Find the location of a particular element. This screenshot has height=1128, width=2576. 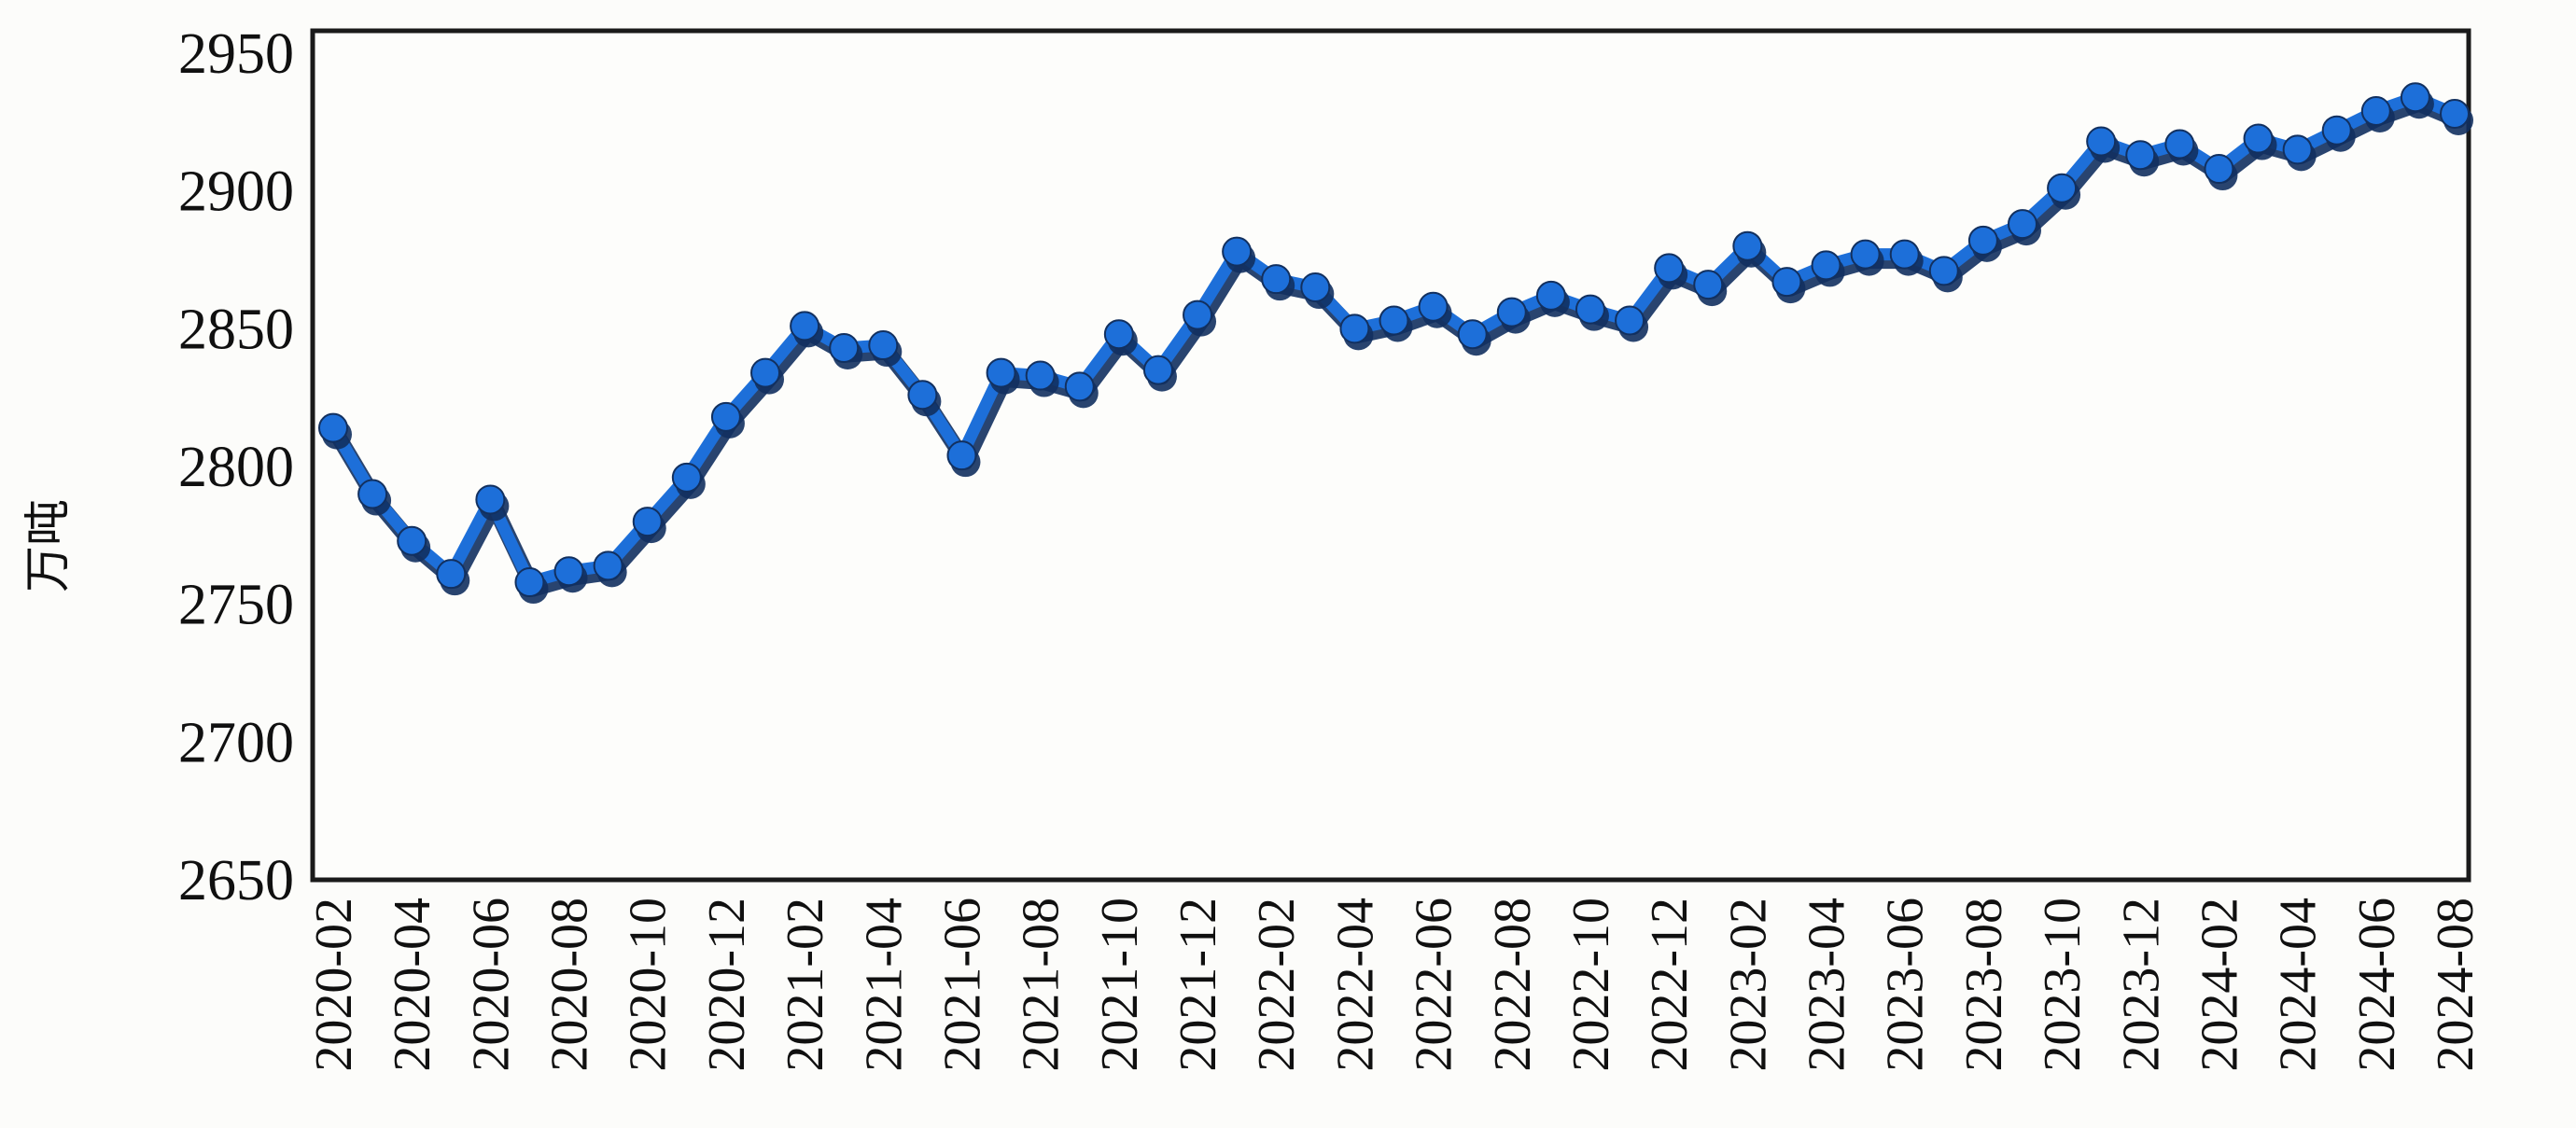

x-tick-label: 2020-08 is located at coordinates (570, 985).